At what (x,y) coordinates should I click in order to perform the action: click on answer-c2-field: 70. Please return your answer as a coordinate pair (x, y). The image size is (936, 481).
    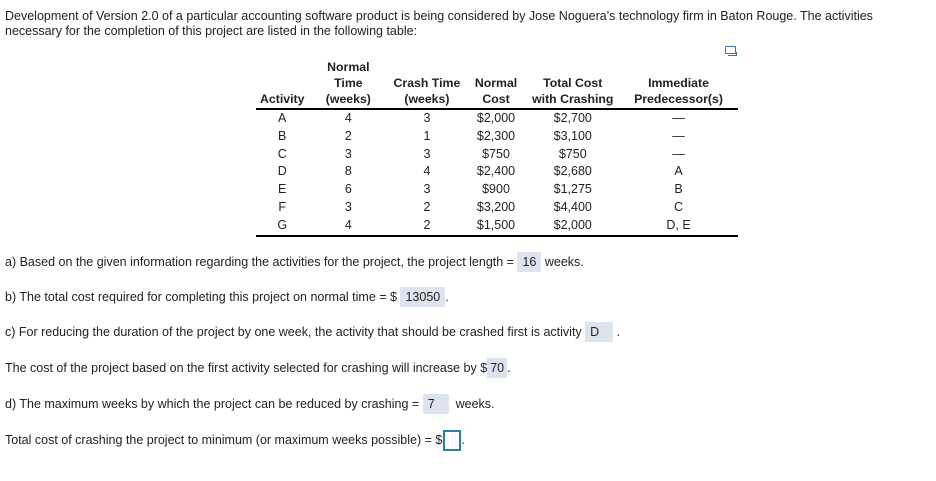
    Looking at the image, I should click on (497, 368).